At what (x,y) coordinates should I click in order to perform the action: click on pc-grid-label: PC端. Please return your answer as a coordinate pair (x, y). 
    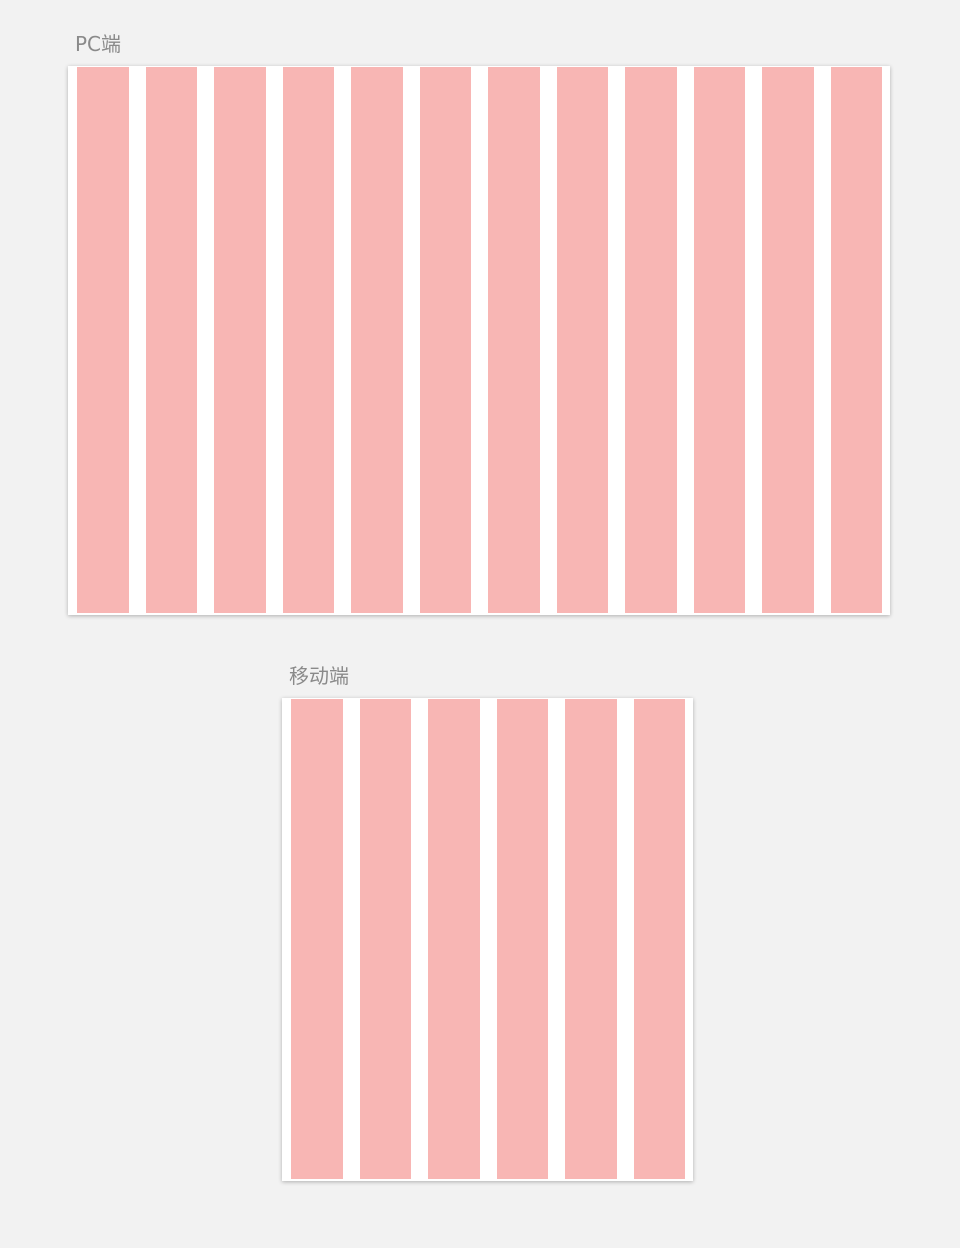
    Looking at the image, I should click on (98, 44).